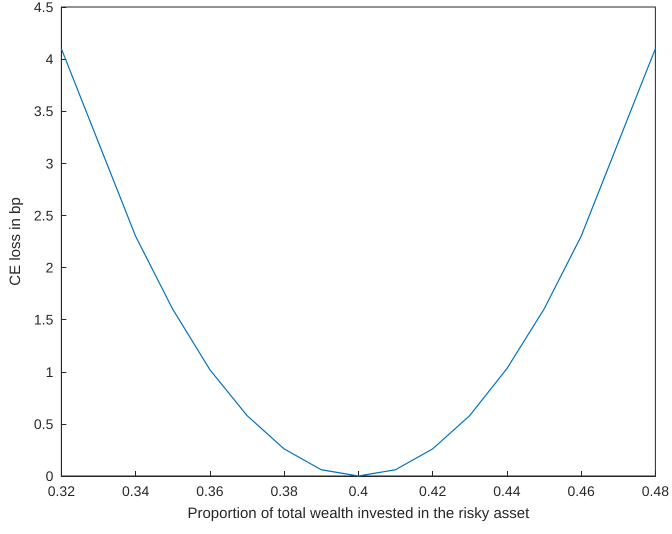 This screenshot has height=534, width=672. Describe the element at coordinates (581, 491) in the screenshot. I see `x-tick-label: 0.46` at that location.